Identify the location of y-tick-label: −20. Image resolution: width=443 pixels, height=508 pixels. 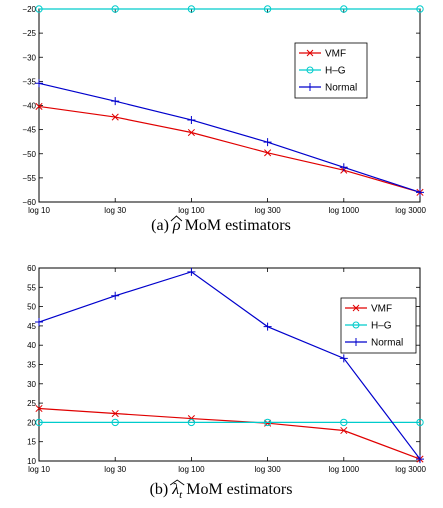
(29, 9).